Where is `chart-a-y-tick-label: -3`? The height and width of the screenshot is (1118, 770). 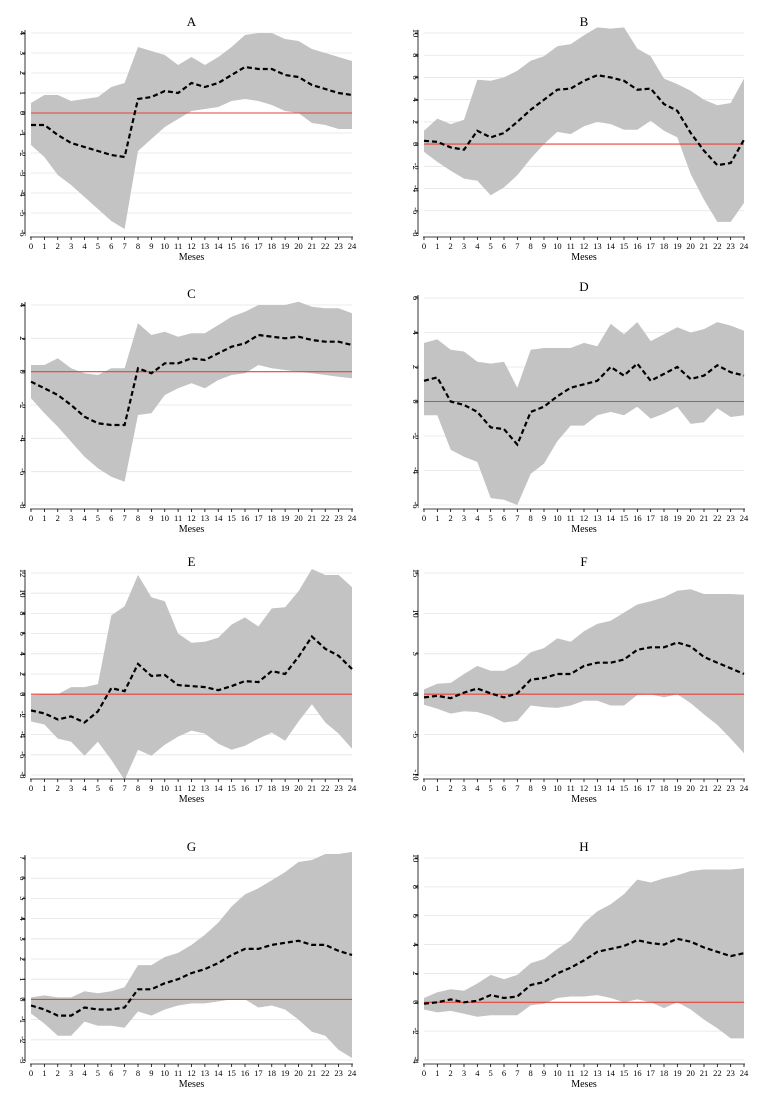
chart-a-y-tick-label: -3 is located at coordinates (23, 172).